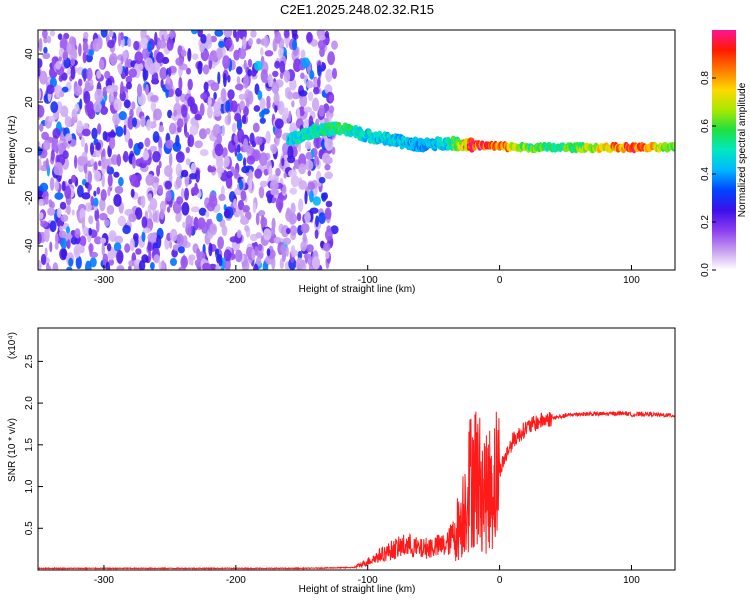 Image resolution: width=750 pixels, height=600 pixels. Describe the element at coordinates (29, 54) in the screenshot. I see `y-tick-label: 40` at that location.